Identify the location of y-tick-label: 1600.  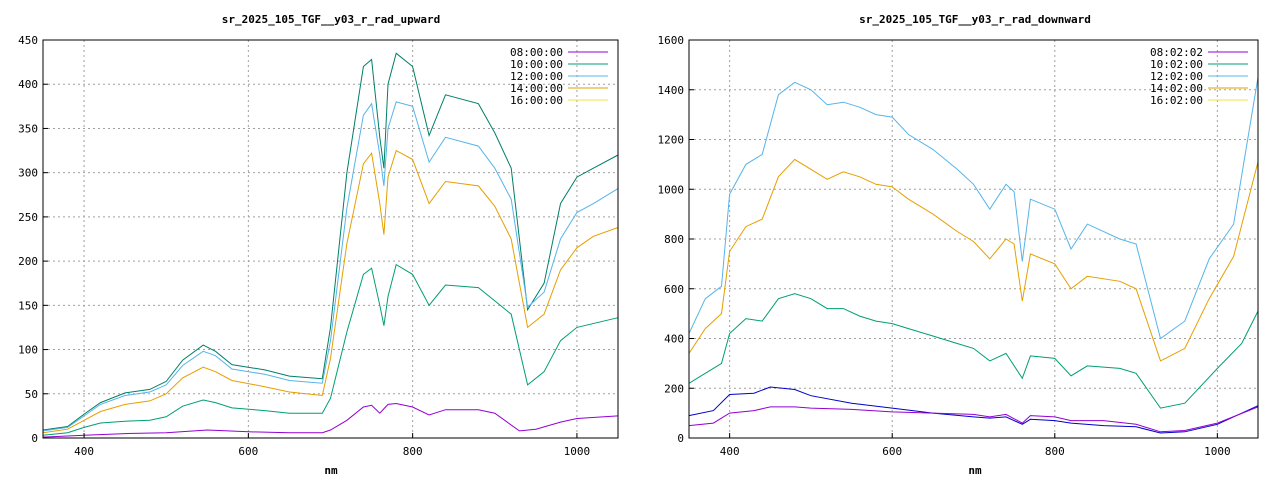
(671, 40).